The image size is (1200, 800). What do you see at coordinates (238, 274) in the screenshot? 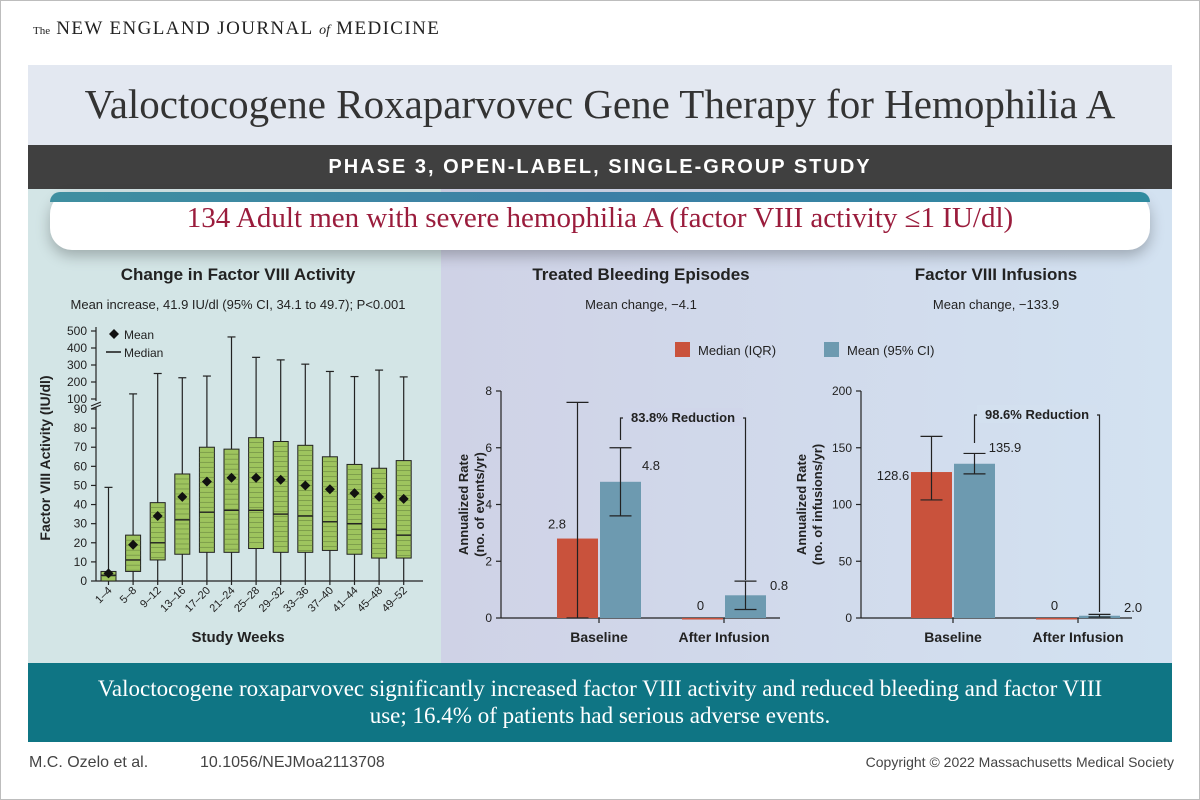
I see `box-chart-title: Change in Factor VIII Activity` at bounding box center [238, 274].